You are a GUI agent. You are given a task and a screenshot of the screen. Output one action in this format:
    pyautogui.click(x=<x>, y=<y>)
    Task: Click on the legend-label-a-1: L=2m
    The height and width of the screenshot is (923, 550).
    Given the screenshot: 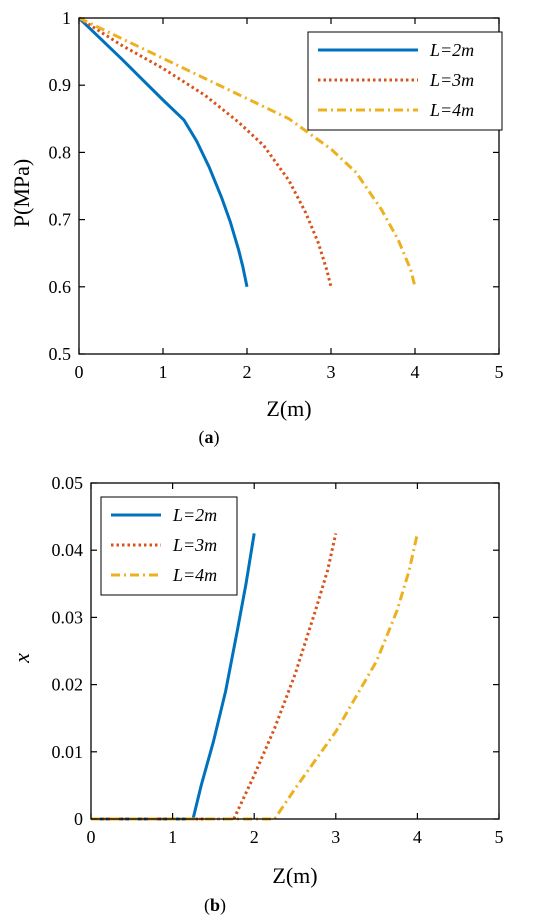 What is the action you would take?
    pyautogui.click(x=451, y=50)
    